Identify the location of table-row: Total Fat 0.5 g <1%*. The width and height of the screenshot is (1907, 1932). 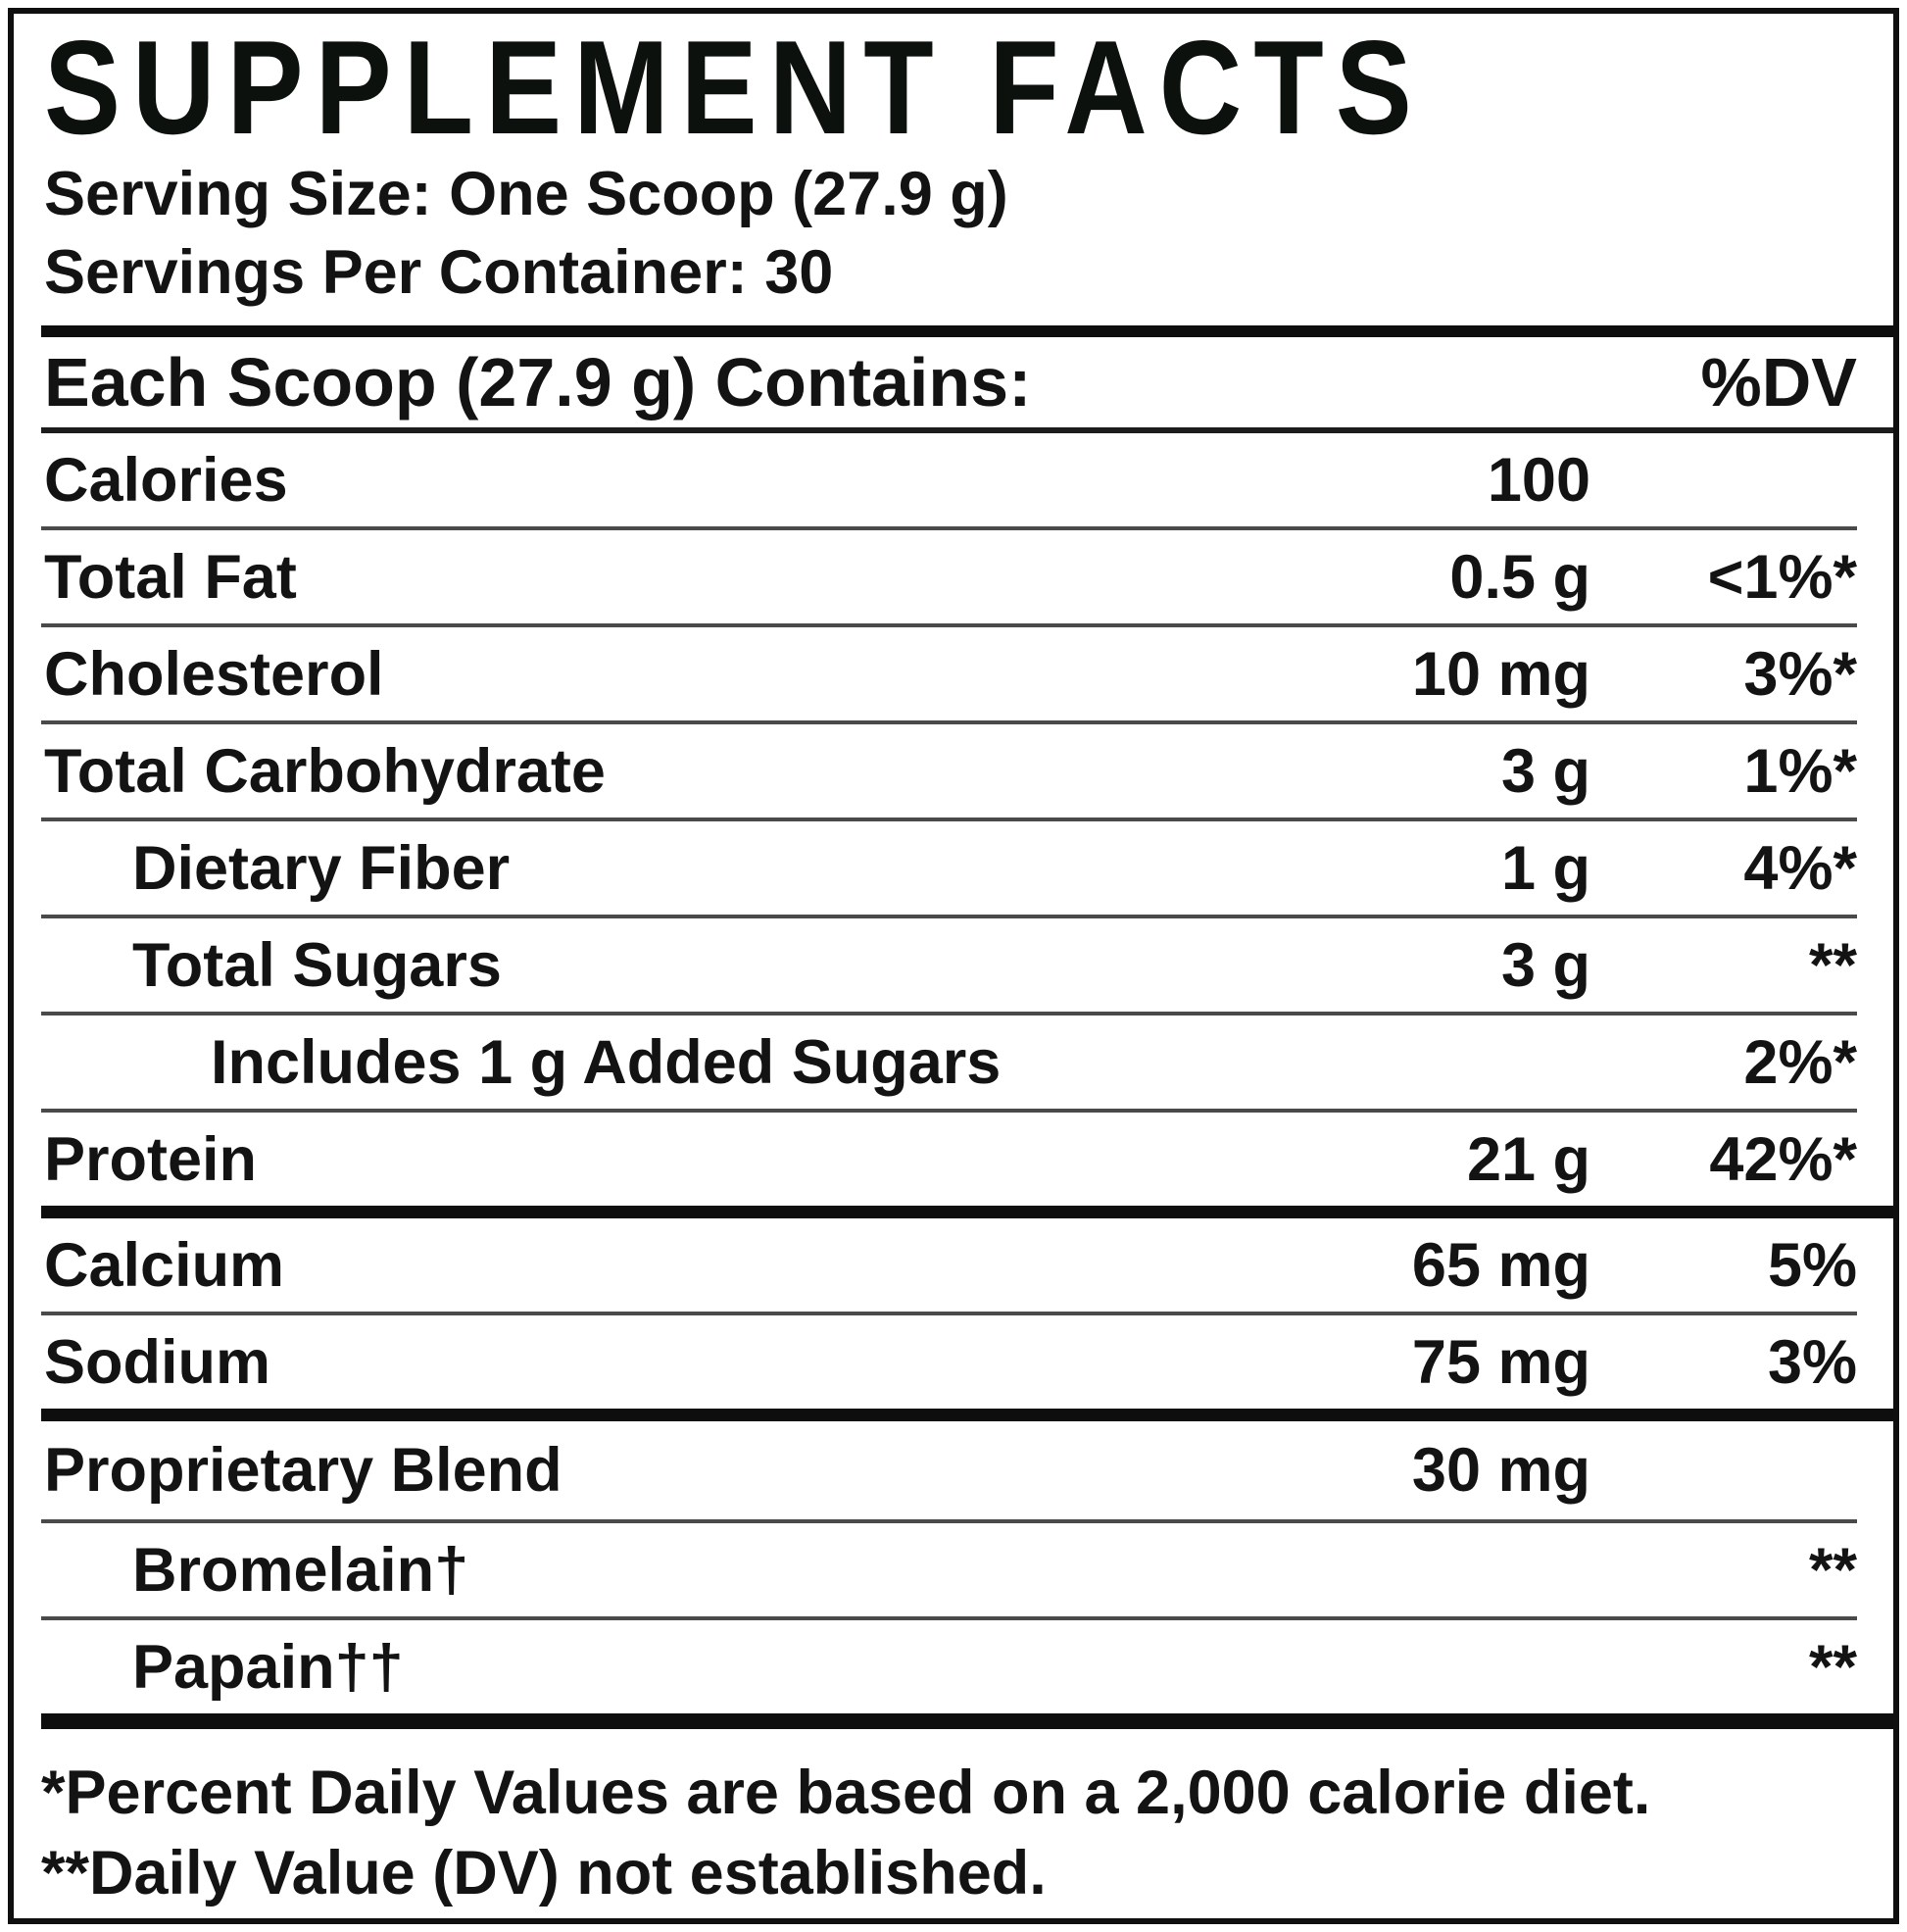
(953, 576).